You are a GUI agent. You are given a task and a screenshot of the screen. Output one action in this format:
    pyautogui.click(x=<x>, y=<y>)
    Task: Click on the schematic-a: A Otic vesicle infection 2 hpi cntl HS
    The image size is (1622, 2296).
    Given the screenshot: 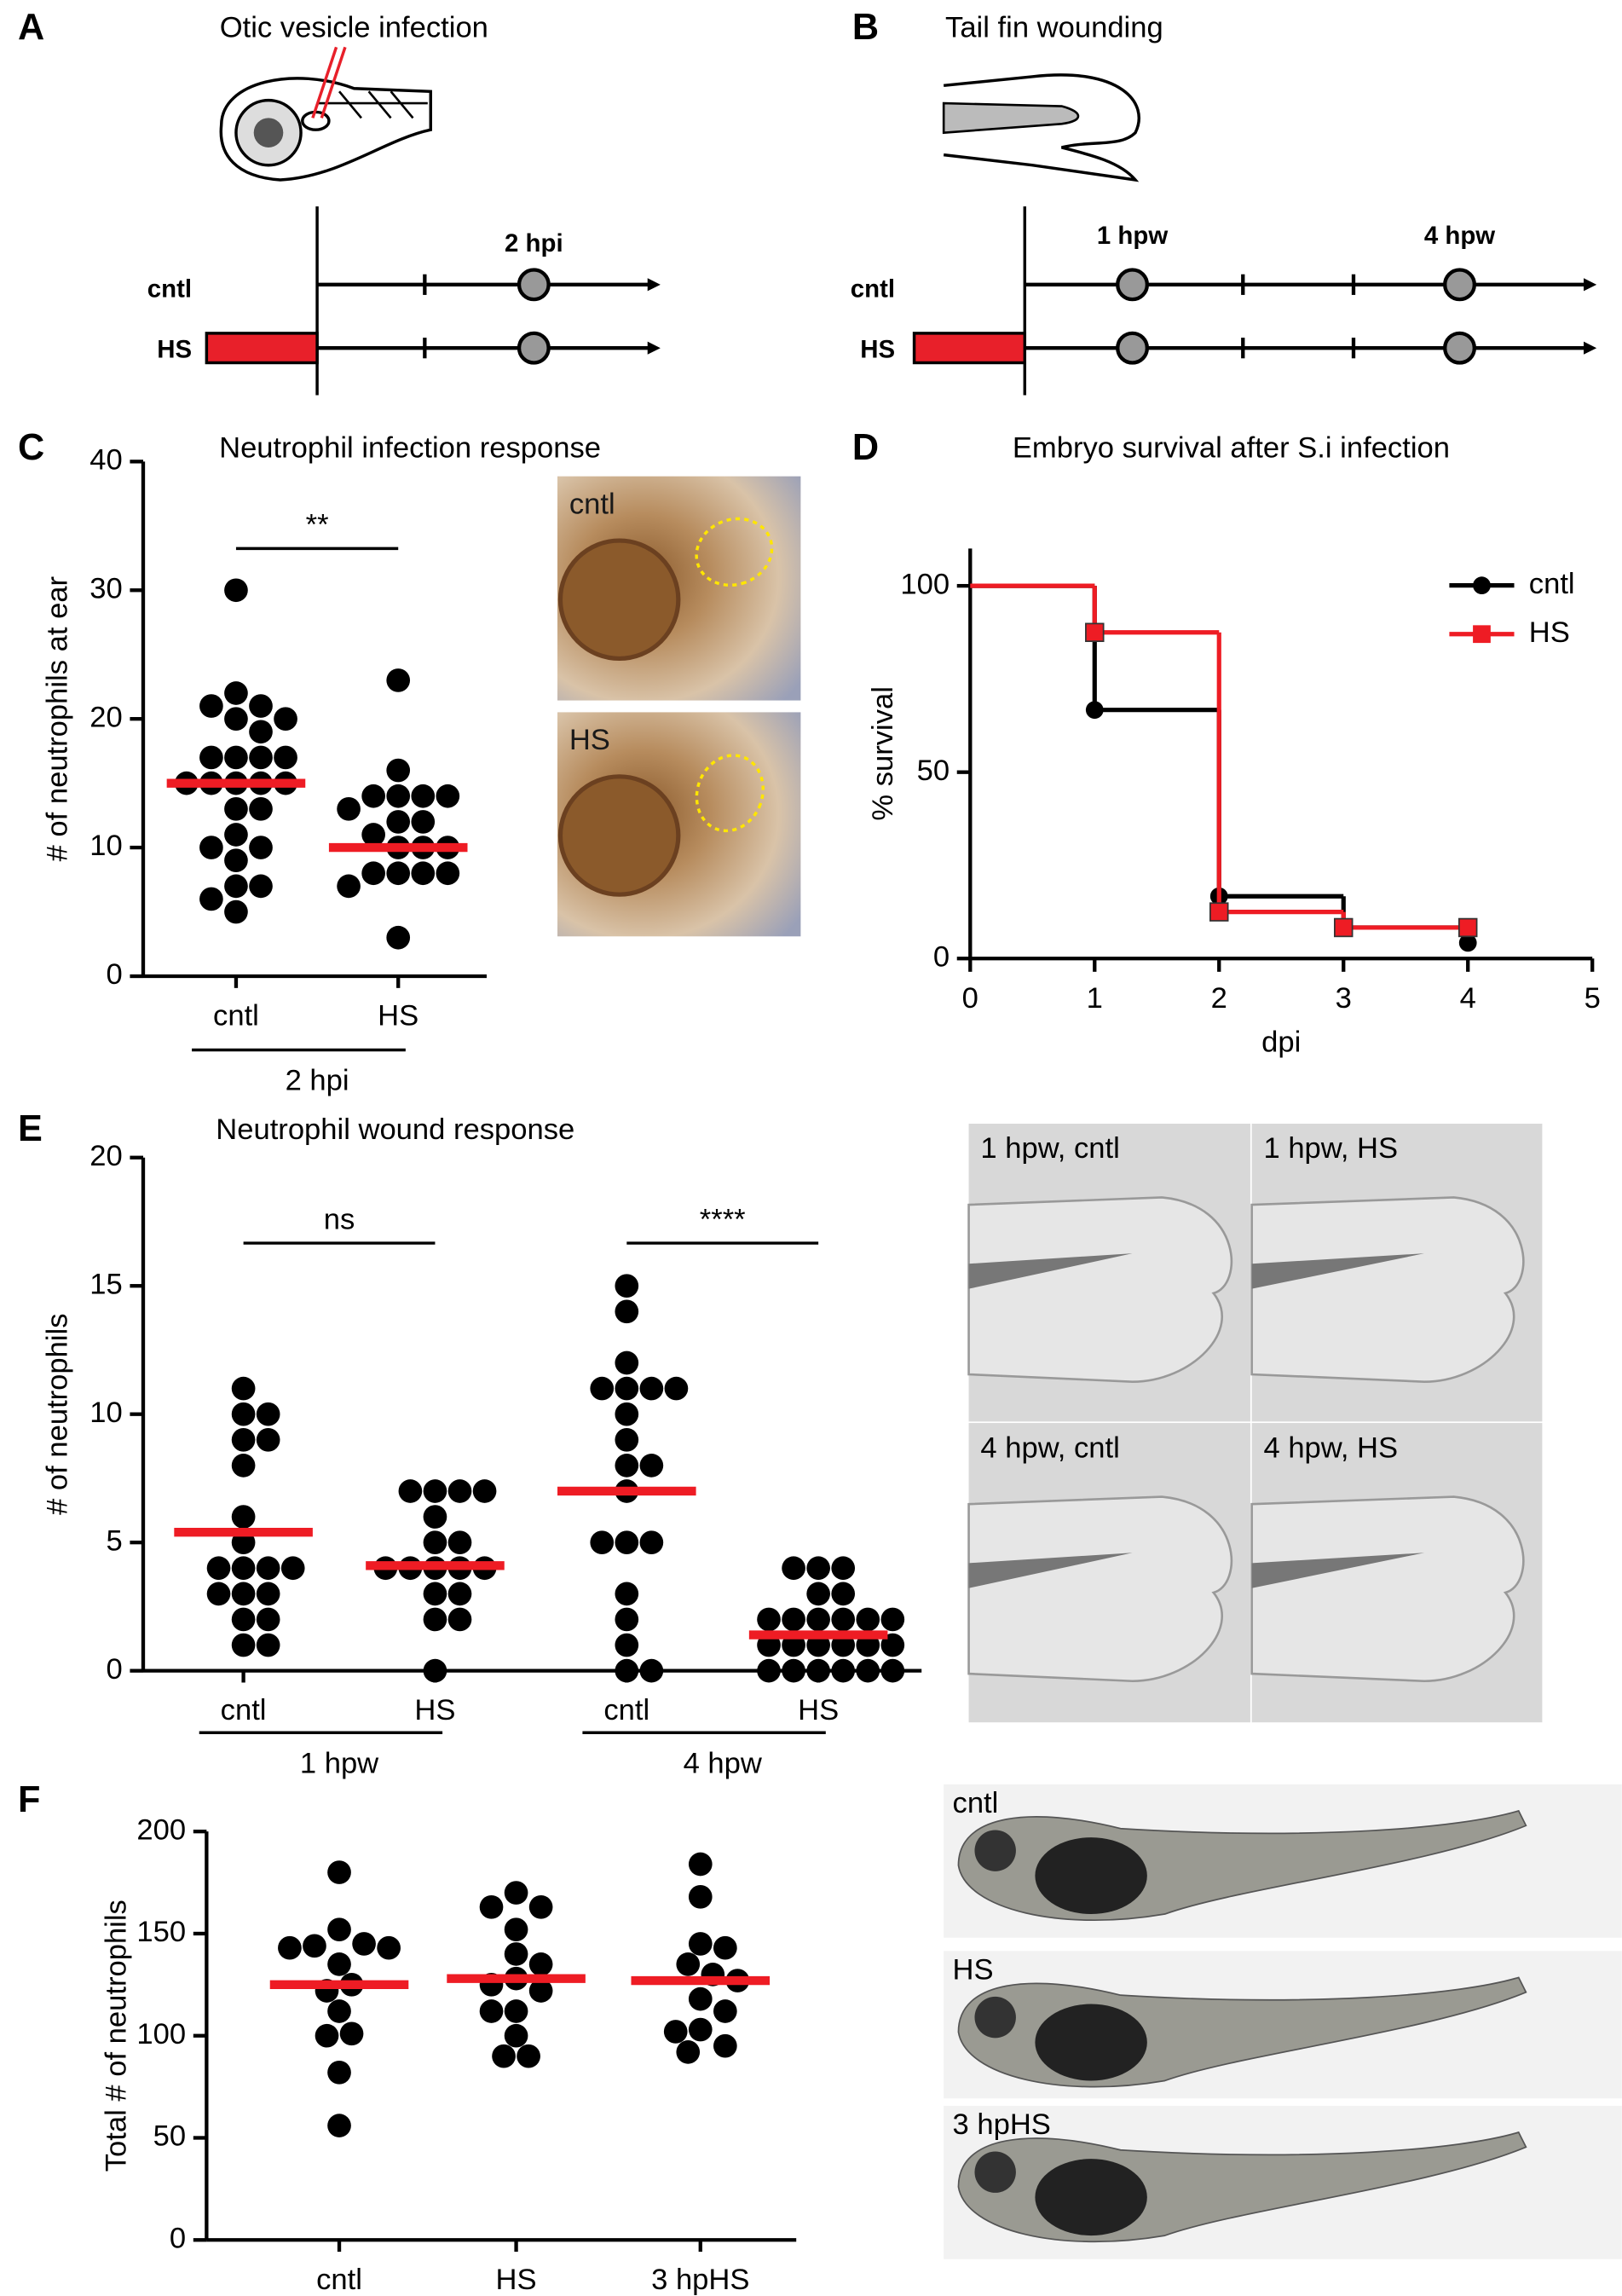 What is the action you would take?
    pyautogui.click(x=339, y=202)
    